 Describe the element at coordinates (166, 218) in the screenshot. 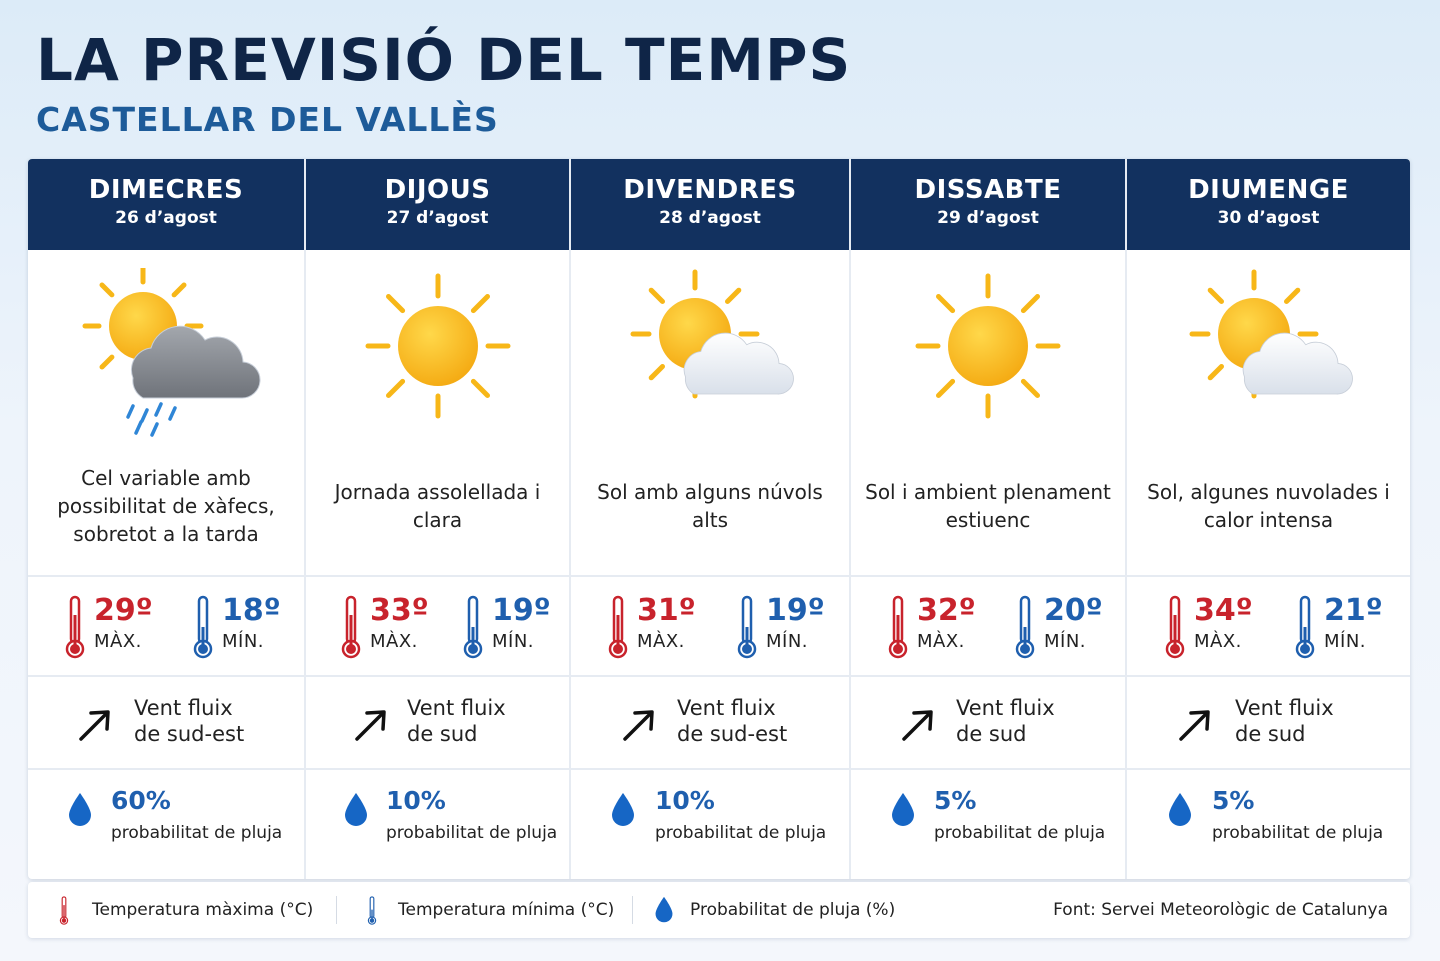

I see `day-date: 26 d’agost` at that location.